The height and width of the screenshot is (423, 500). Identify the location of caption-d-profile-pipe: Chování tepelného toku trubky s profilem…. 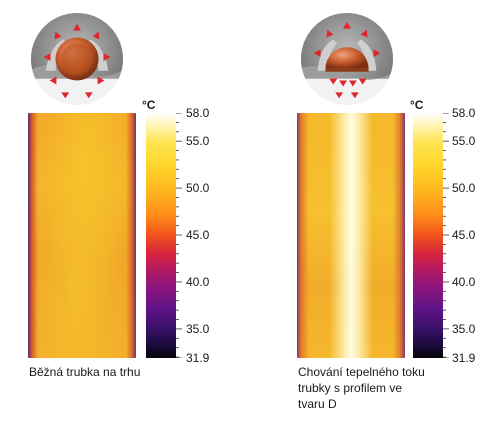
(361, 388).